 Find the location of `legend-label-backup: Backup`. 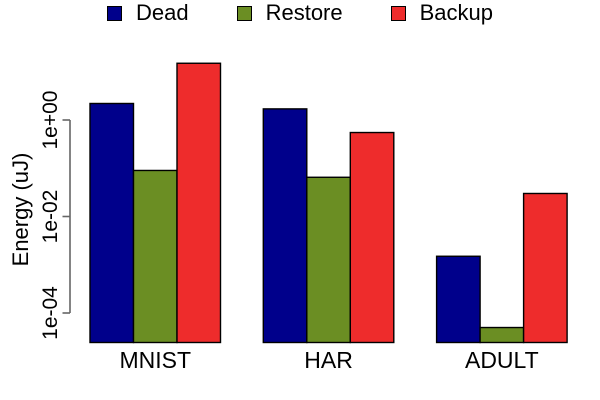

legend-label-backup: Backup is located at coordinates (456, 12).